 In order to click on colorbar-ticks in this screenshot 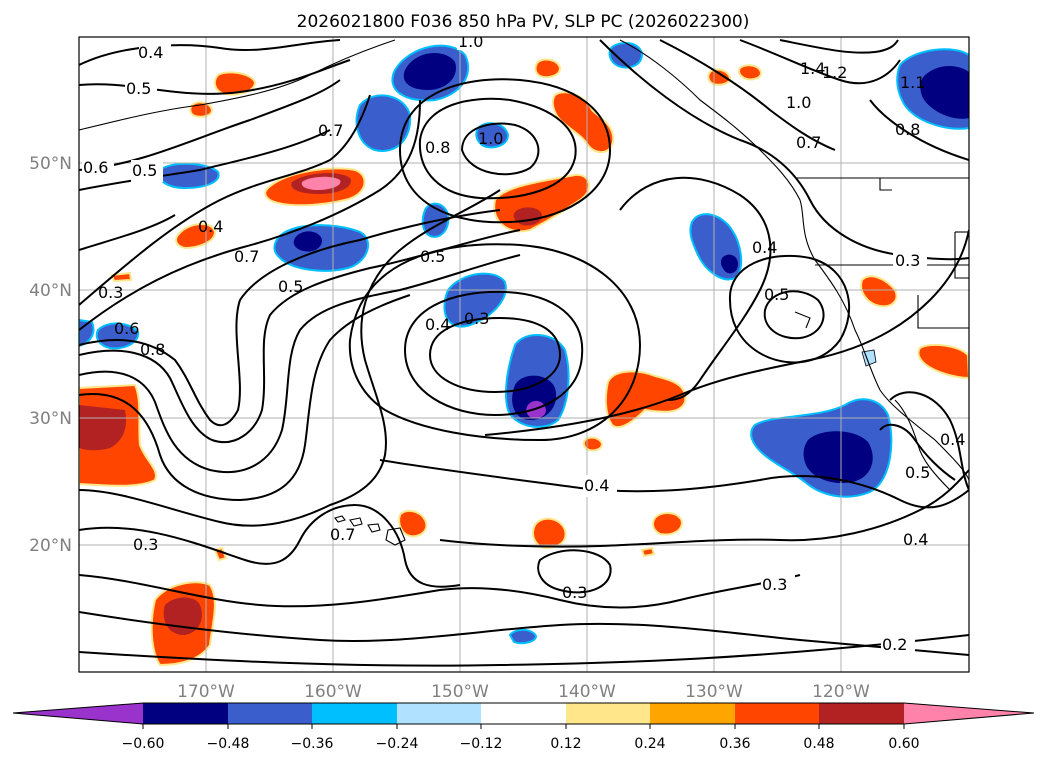, I will do `click(523, 726)`.